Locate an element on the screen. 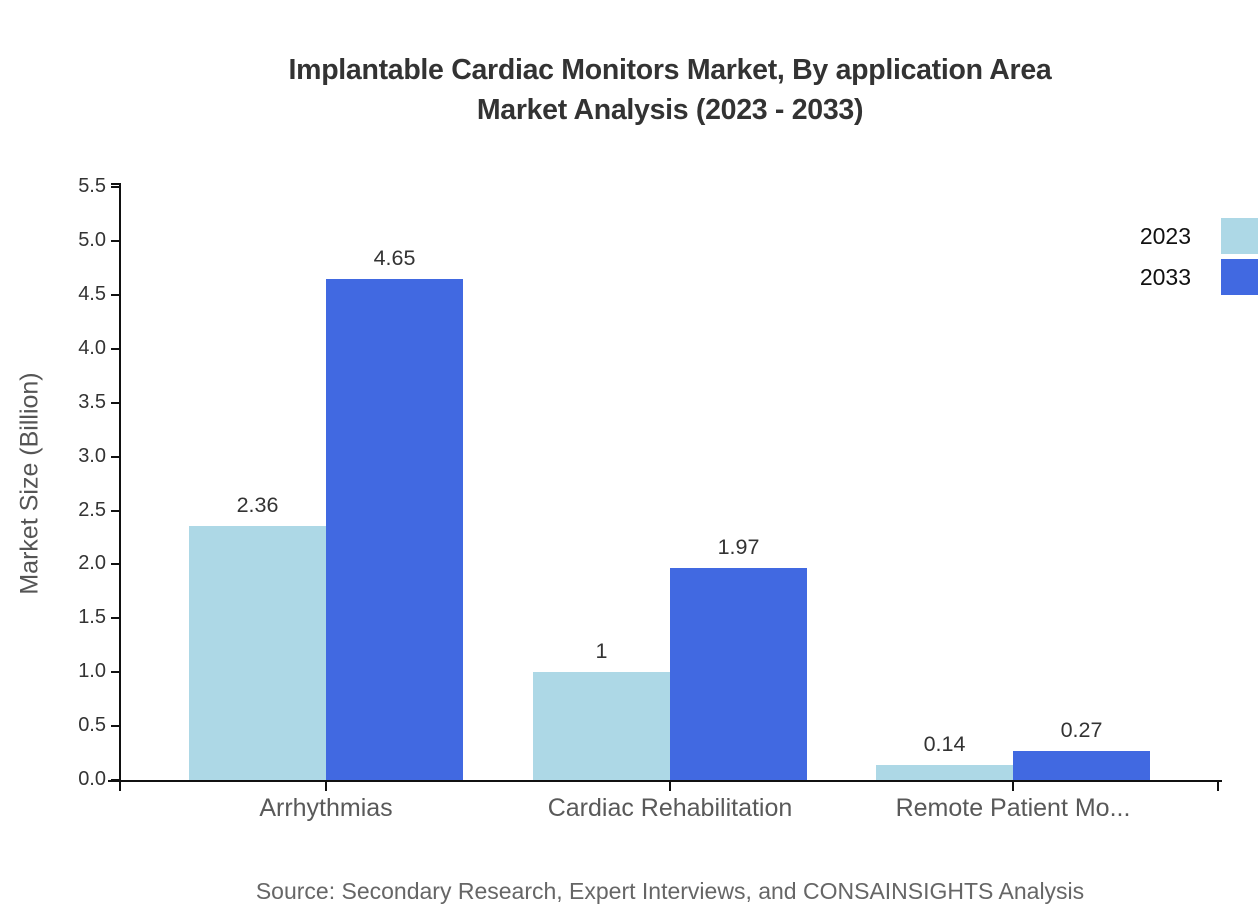 This screenshot has height=920, width=1260. legend-item-2033: 2033 is located at coordinates (1199, 277).